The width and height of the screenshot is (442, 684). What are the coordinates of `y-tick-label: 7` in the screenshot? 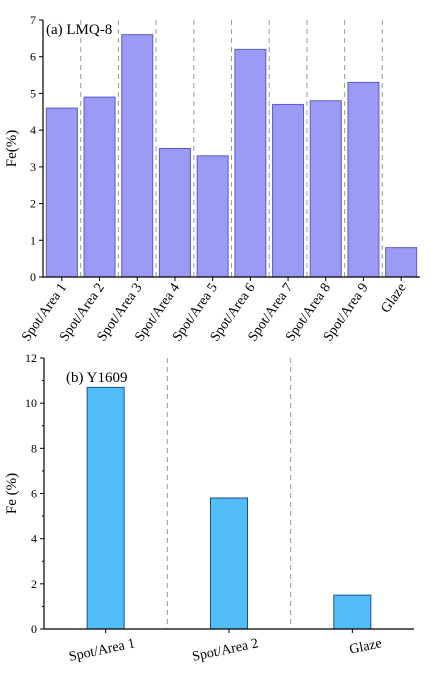 It's located at (33, 20).